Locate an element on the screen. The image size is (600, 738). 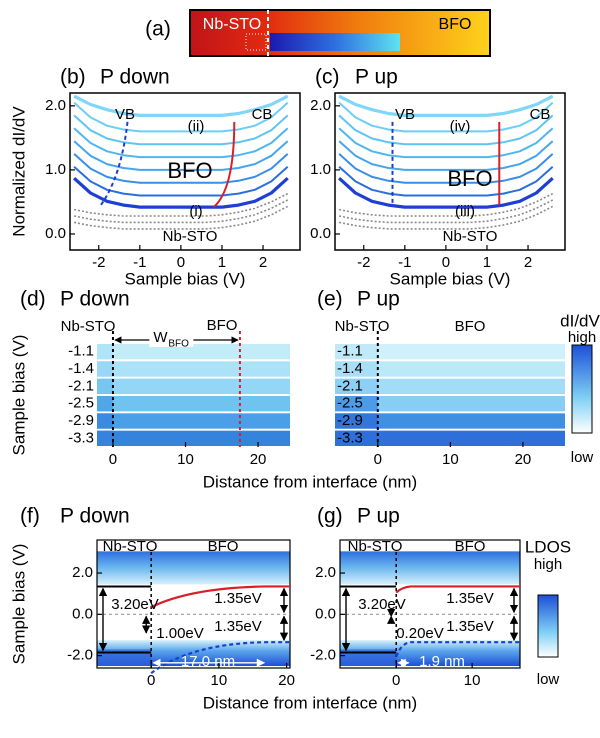
plot-frame is located at coordinates (193, 604).